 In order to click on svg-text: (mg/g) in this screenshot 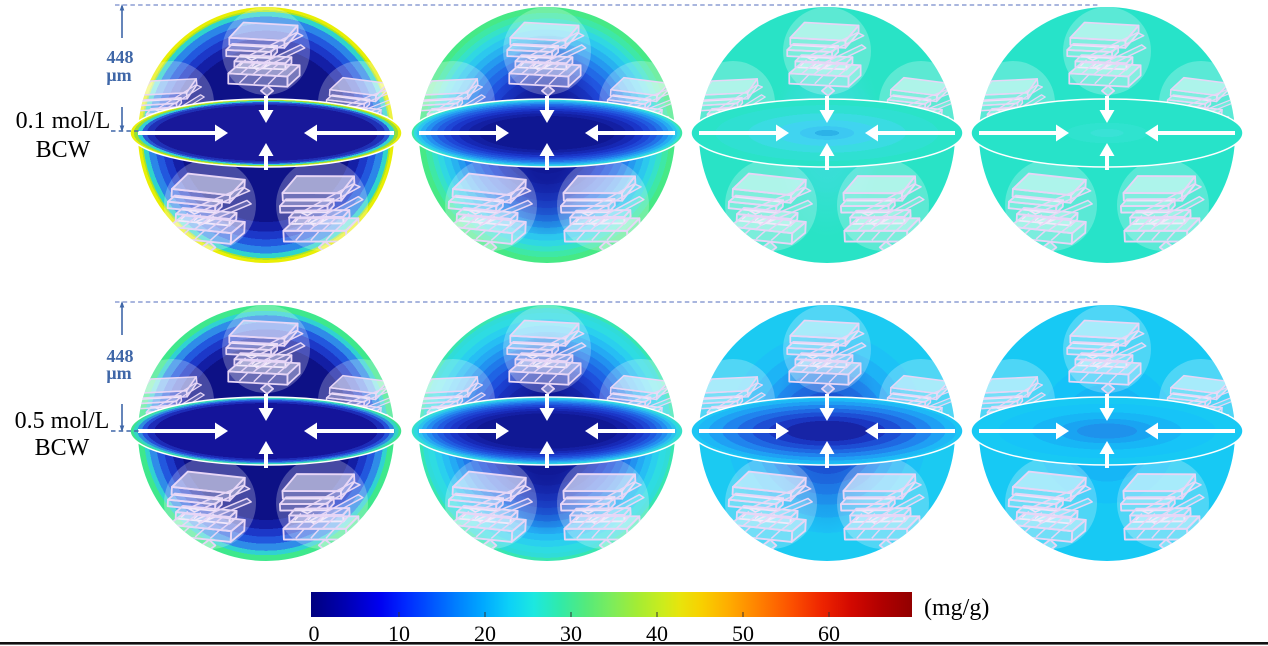, I will do `click(956, 608)`.